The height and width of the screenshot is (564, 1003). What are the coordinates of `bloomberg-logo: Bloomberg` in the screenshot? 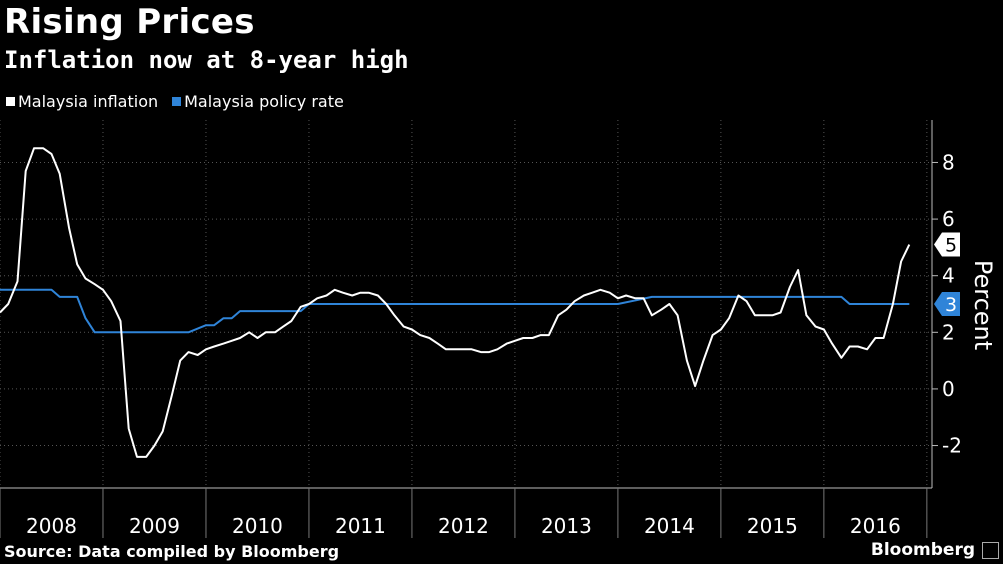 It's located at (922, 550).